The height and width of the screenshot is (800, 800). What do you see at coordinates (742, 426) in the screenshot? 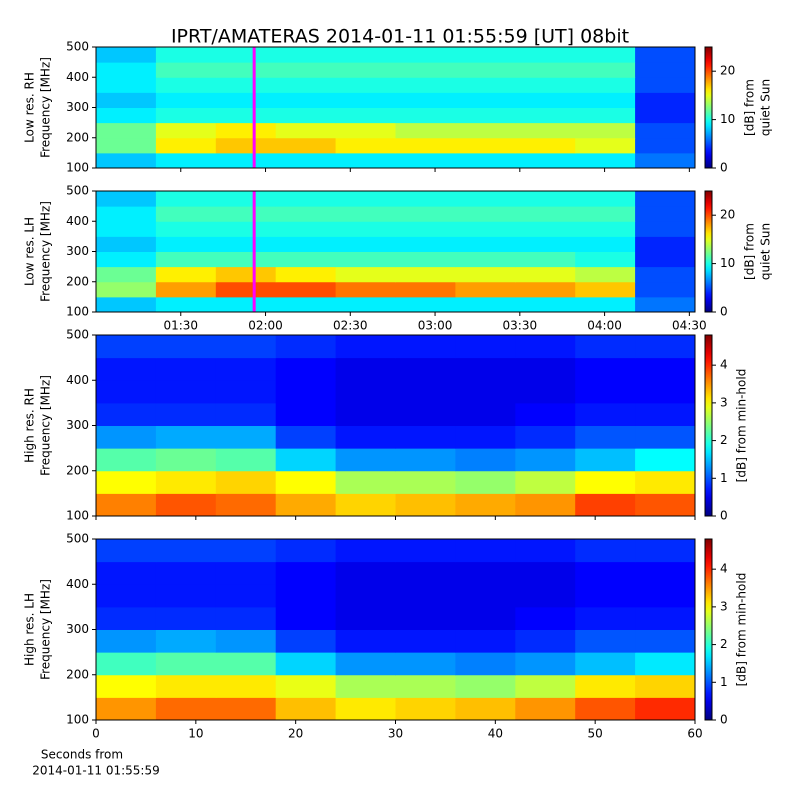
I see `colorbar-label: [dB] from min-hold` at bounding box center [742, 426].